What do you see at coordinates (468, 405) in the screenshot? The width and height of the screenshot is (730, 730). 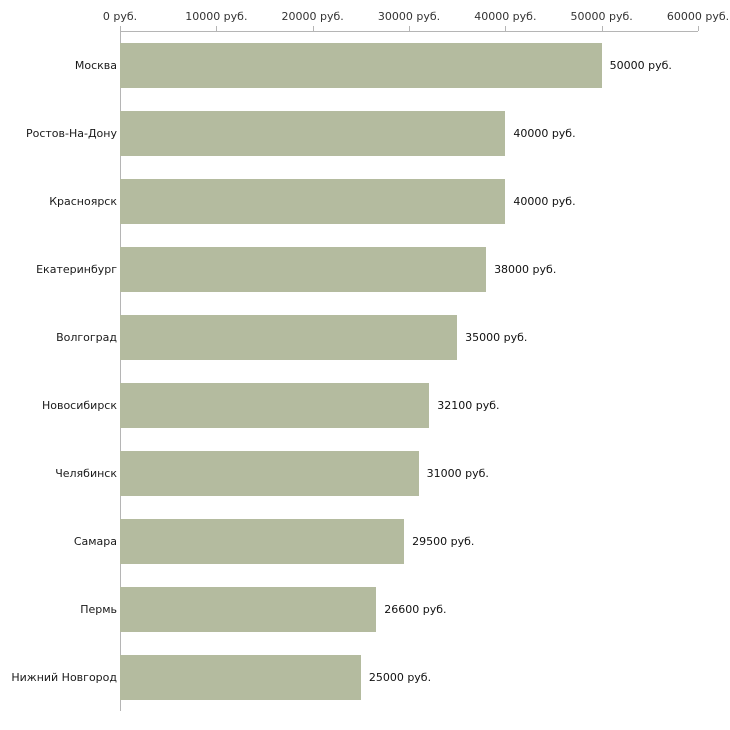 I see `value-label: 32100 руб.` at bounding box center [468, 405].